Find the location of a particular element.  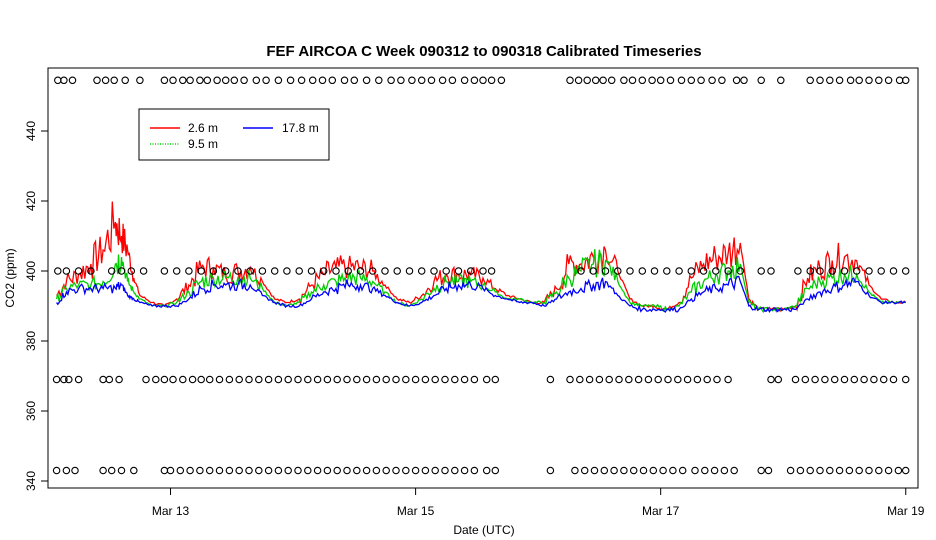

x-tick-label-0: Mar 13 is located at coordinates (171, 511).